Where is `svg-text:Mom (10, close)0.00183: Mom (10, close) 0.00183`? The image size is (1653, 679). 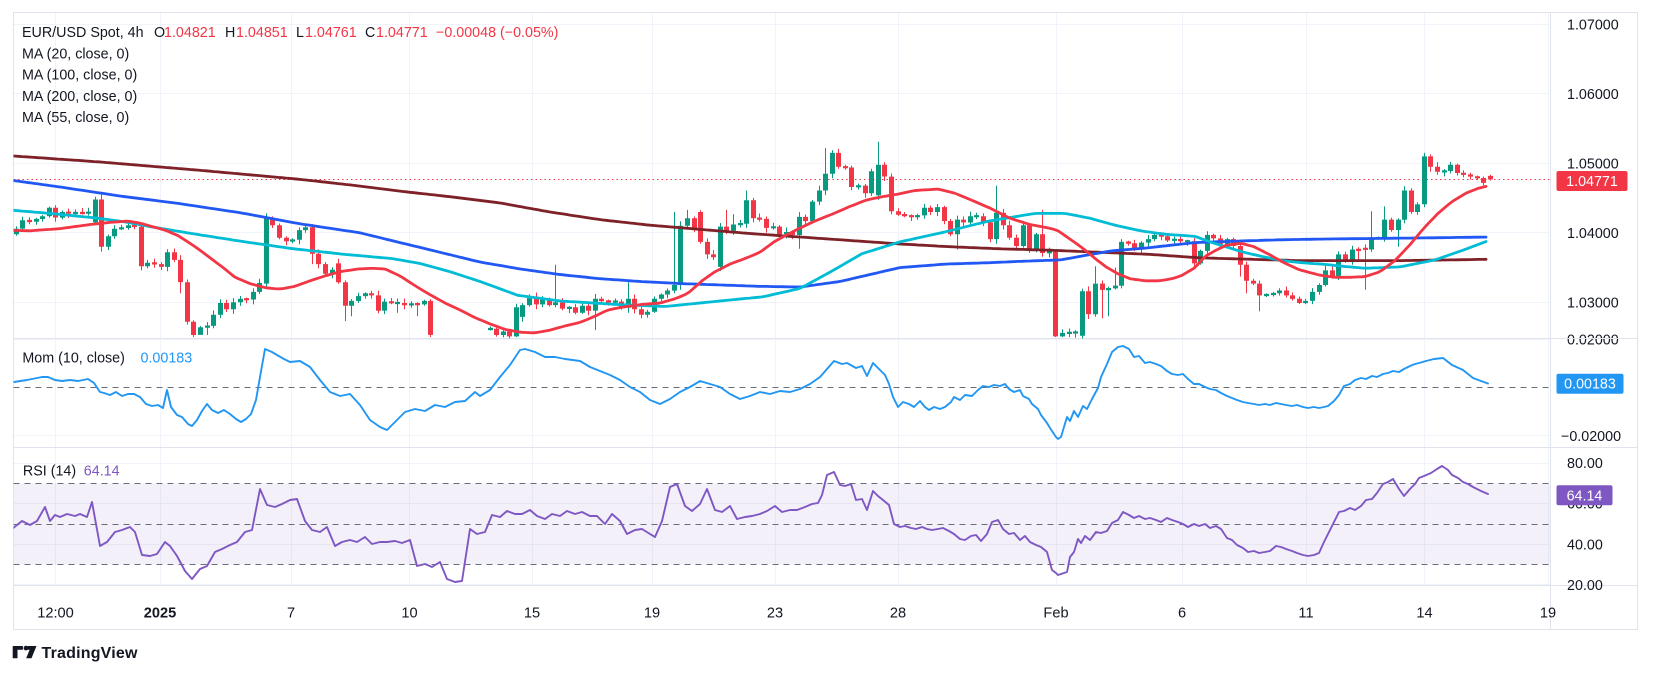
svg-text:Mom (10, close)0.00183: Mom (10, close) 0.00183 is located at coordinates (107, 358).